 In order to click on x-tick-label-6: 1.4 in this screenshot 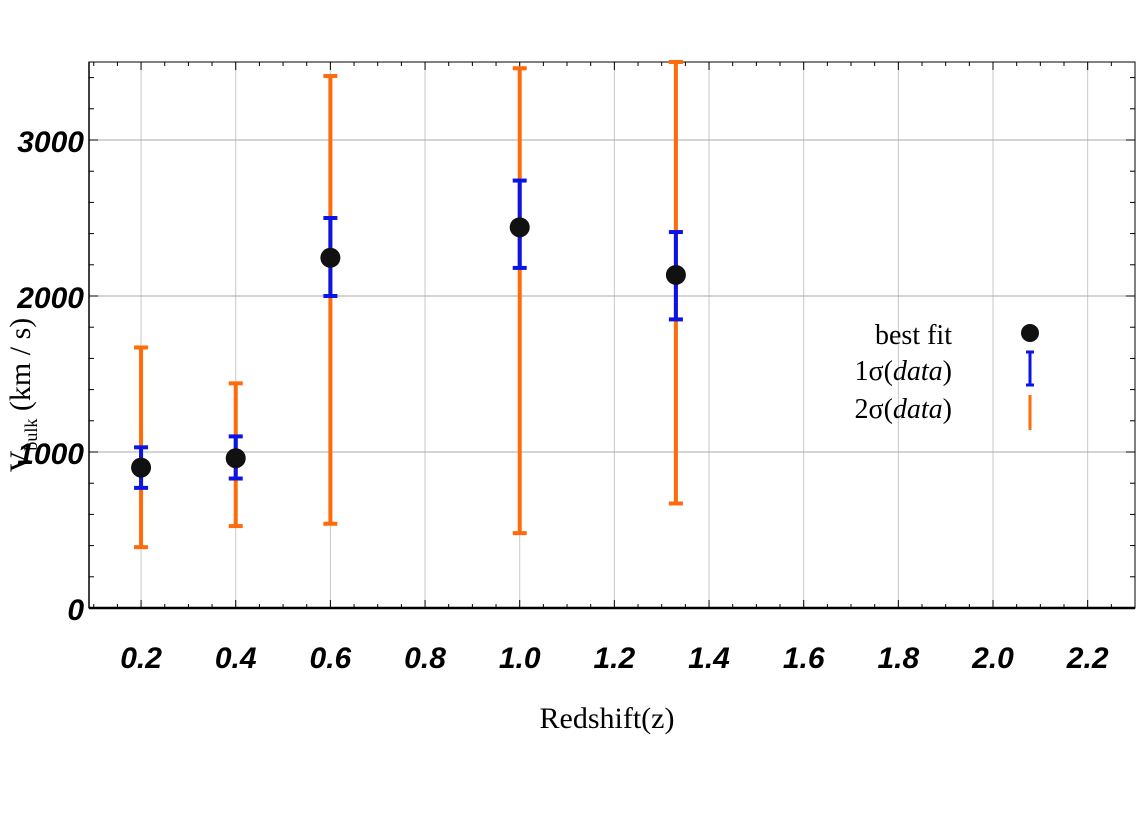, I will do `click(709, 658)`.